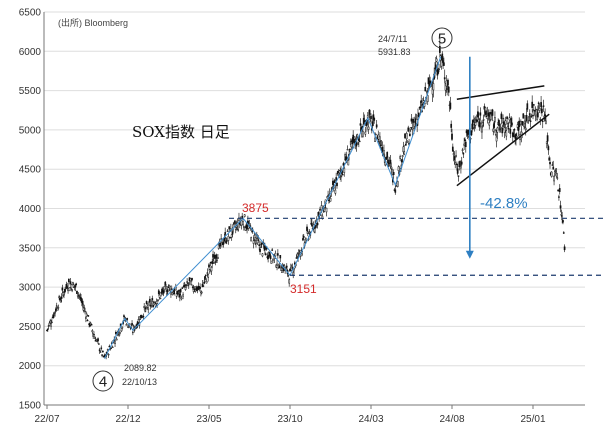 Image resolution: width=605 pixels, height=436 pixels. I want to click on high-value-label: 5931.83, so click(394, 52).